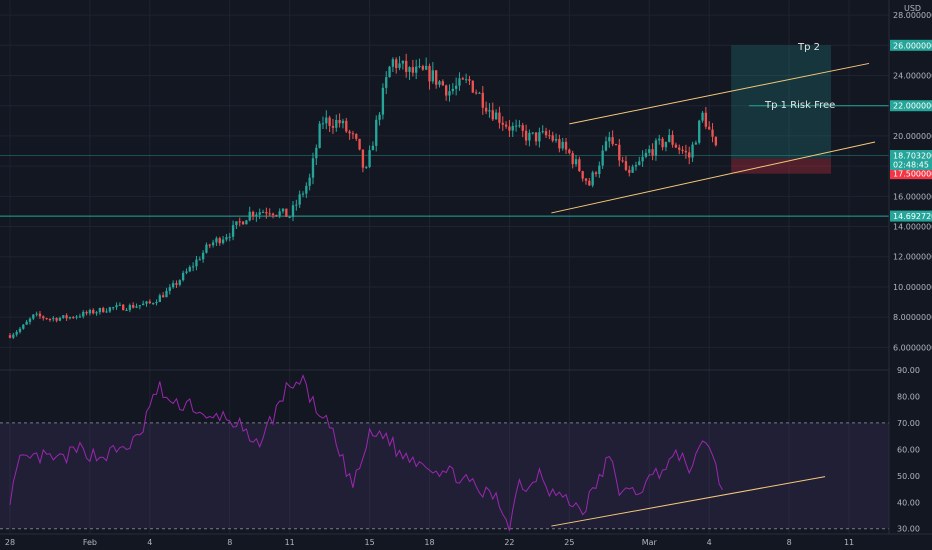 This screenshot has height=550, width=932. What do you see at coordinates (912, 106) in the screenshot?
I see `price-tag-label: 22.0000000` at bounding box center [912, 106].